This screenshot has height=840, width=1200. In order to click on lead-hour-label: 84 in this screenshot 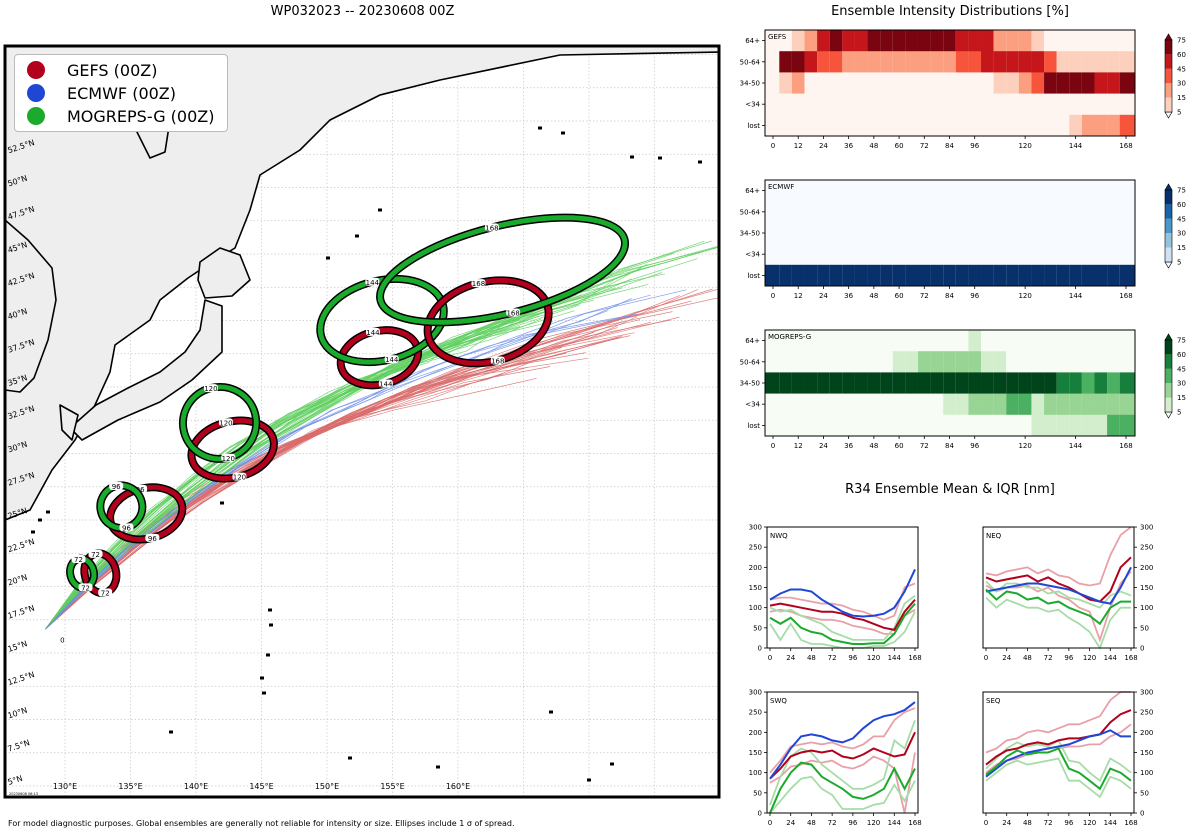, I will do `click(949, 296)`.